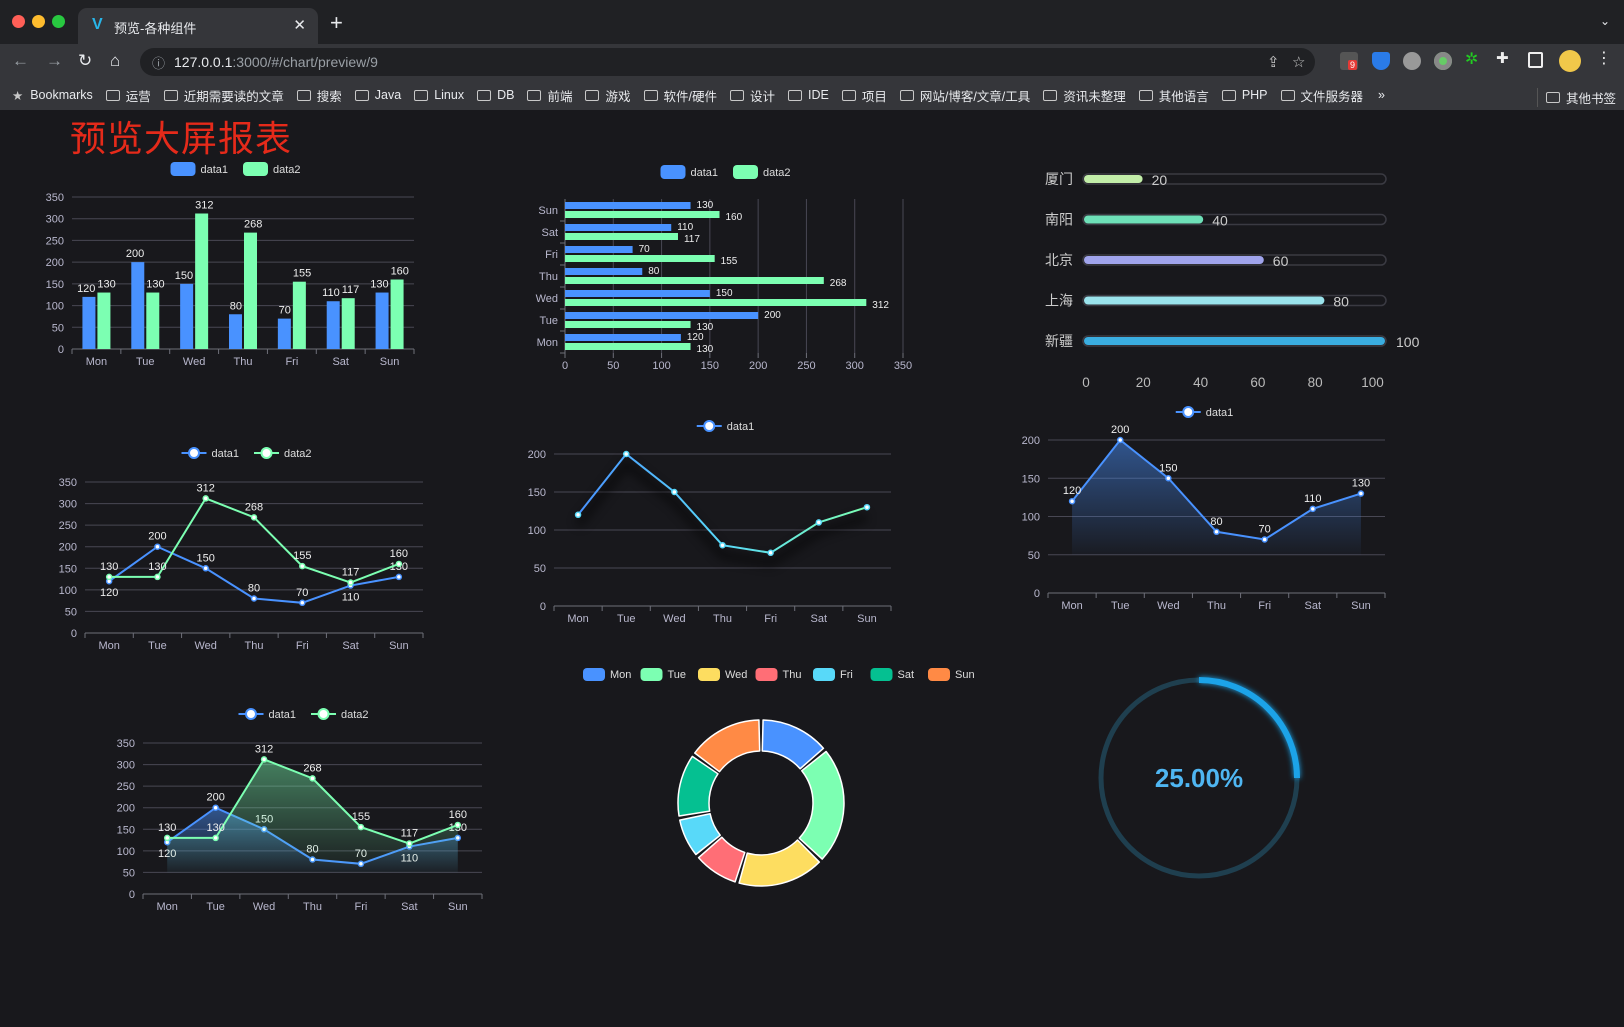  I want to click on bar-value-label: 155, so click(302, 274).